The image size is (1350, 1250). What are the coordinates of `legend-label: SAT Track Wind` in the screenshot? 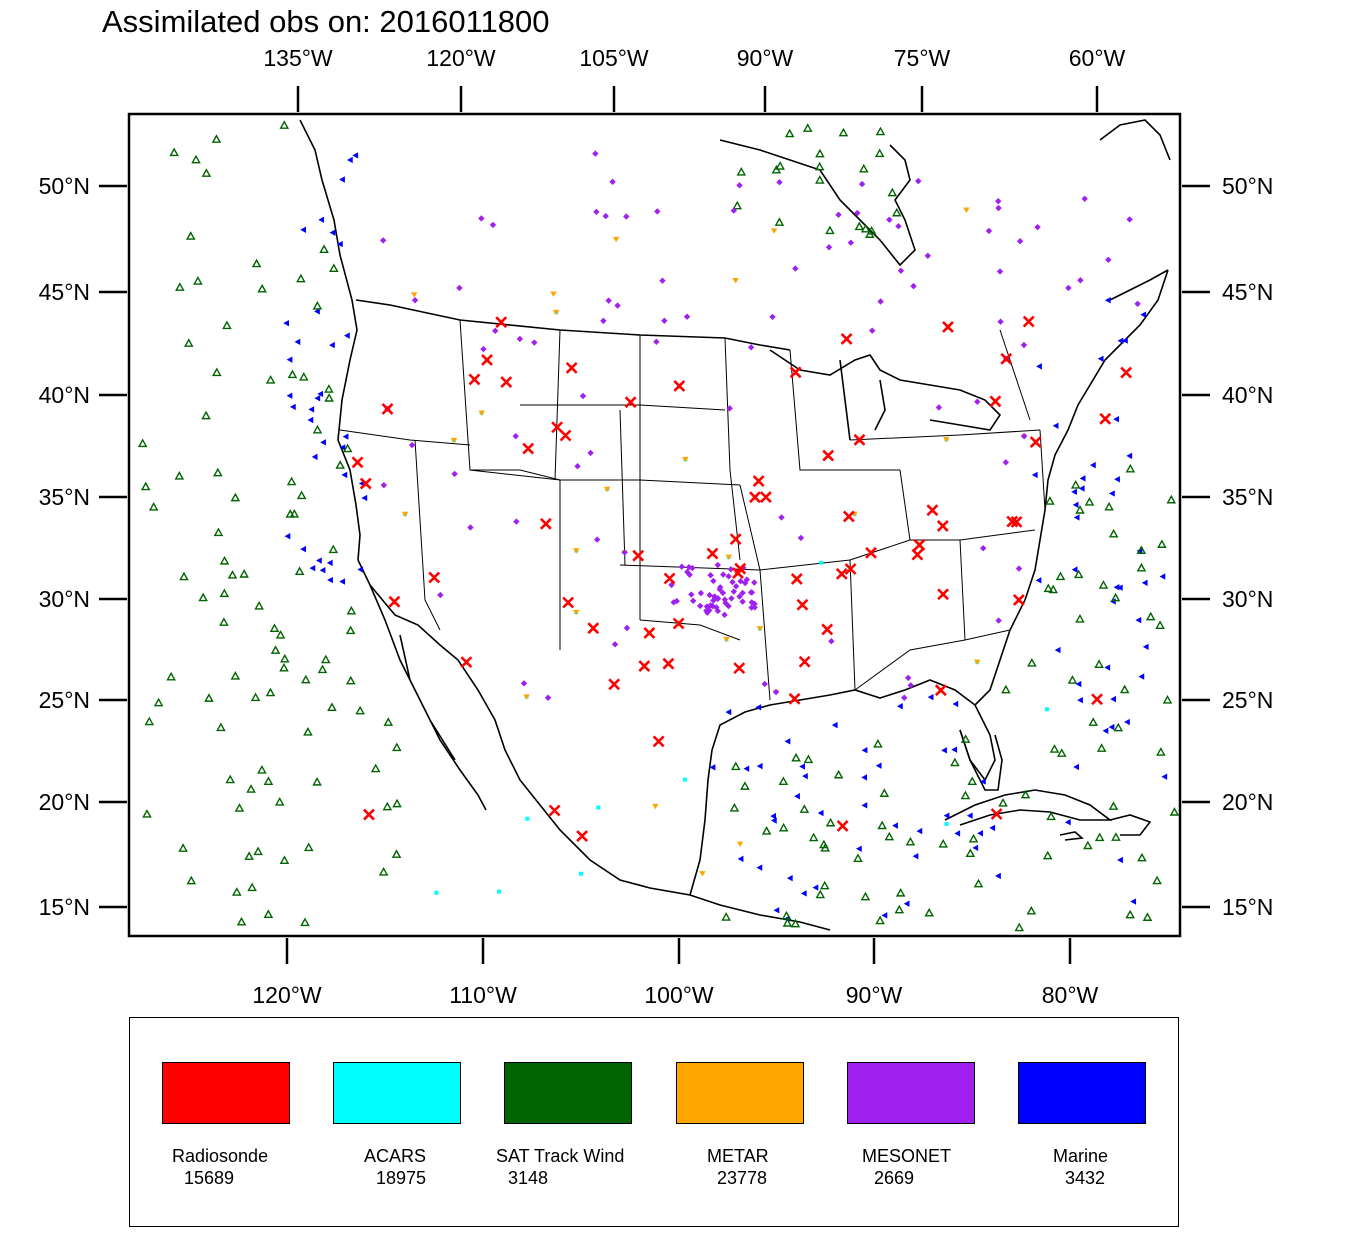 It's located at (560, 1156).